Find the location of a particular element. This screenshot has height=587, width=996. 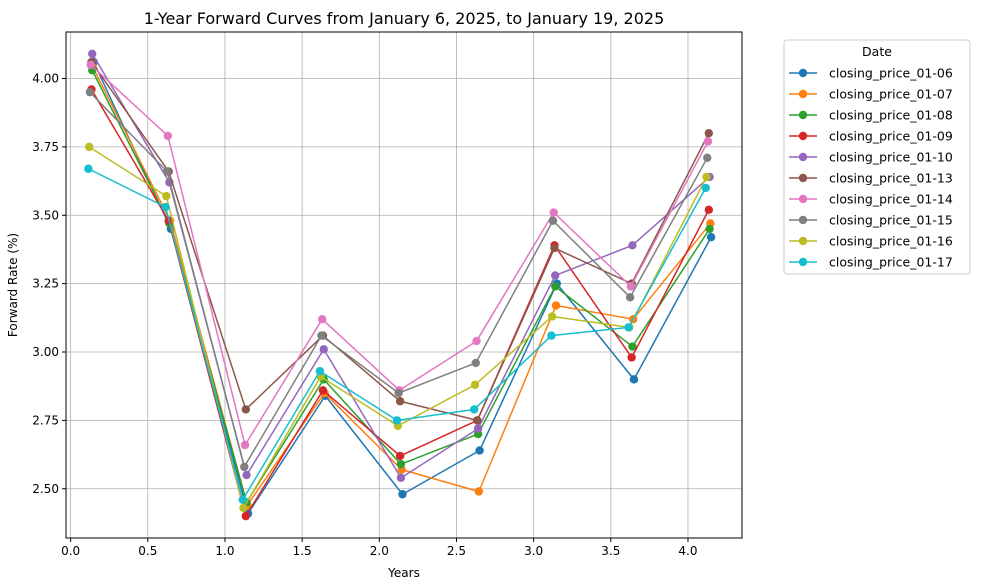

x-tick-label: 1.0 is located at coordinates (224, 551).